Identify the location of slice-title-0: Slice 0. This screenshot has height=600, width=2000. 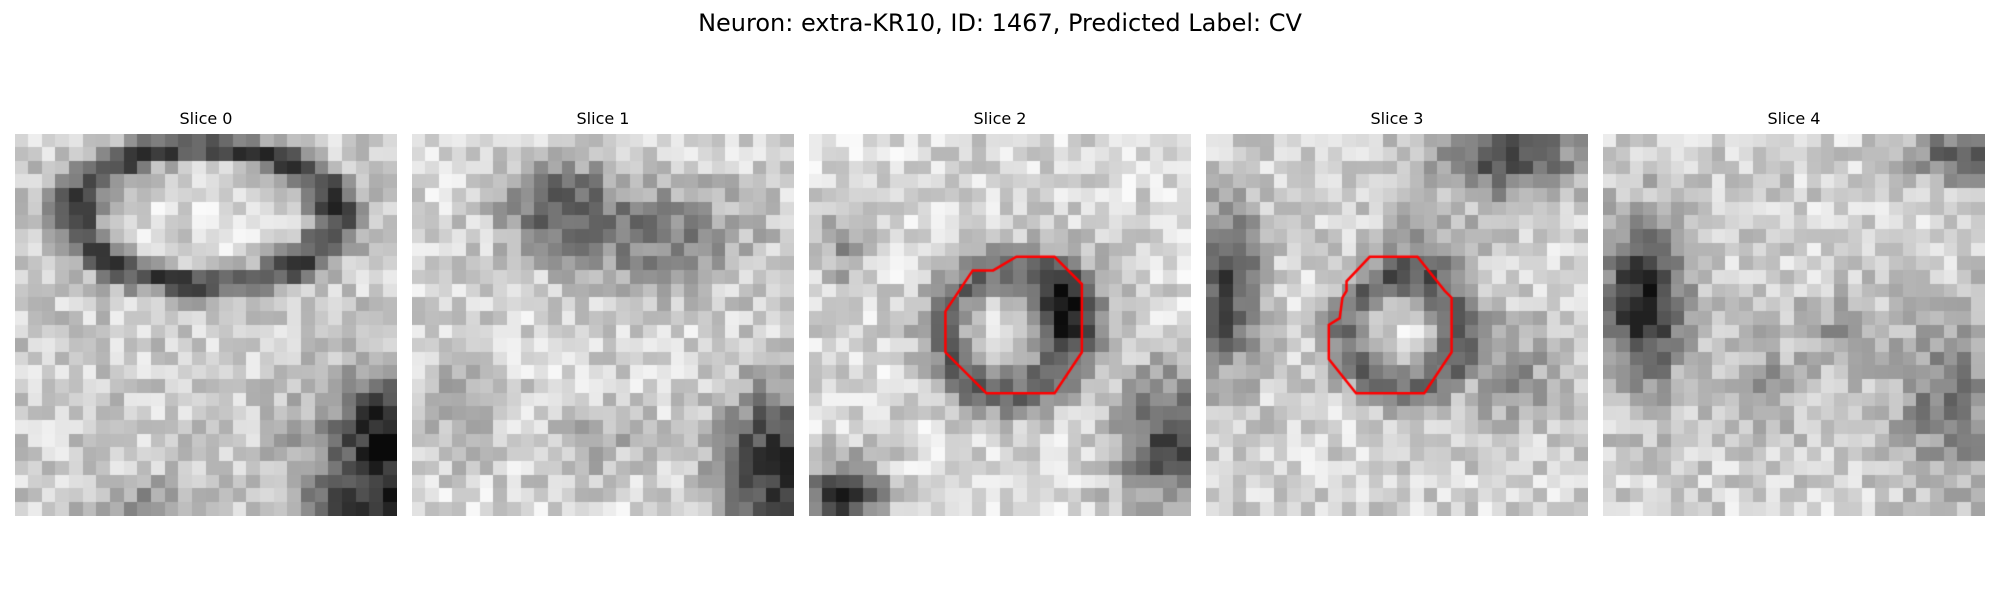
(206, 118).